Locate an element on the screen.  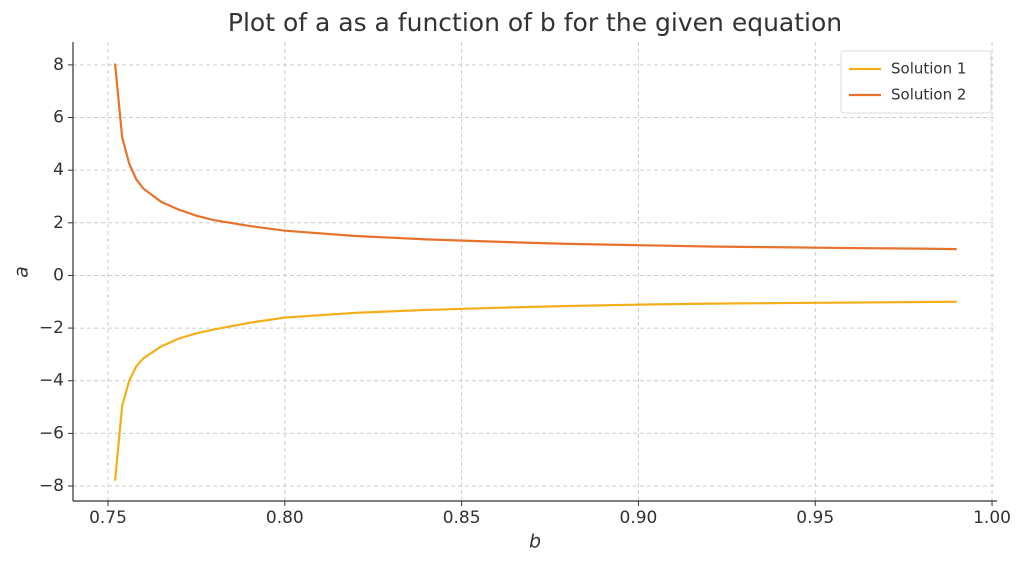
y-tick-label: 0 is located at coordinates (58, 275).